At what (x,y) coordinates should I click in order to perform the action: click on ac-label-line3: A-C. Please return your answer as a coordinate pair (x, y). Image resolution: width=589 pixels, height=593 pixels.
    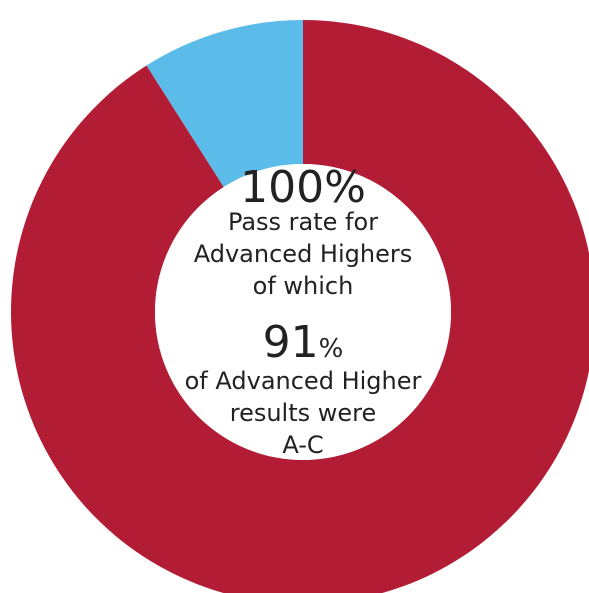
    Looking at the image, I should click on (302, 445).